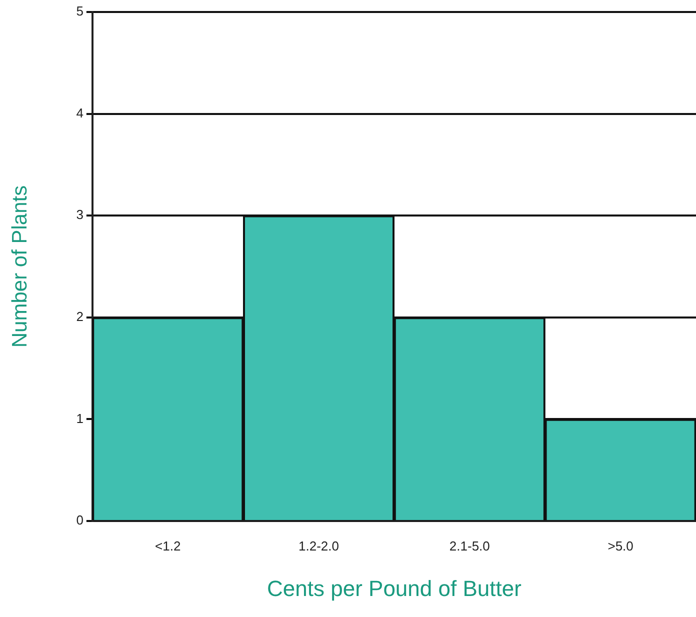  I want to click on x-tick-label: <1.2, so click(168, 546).